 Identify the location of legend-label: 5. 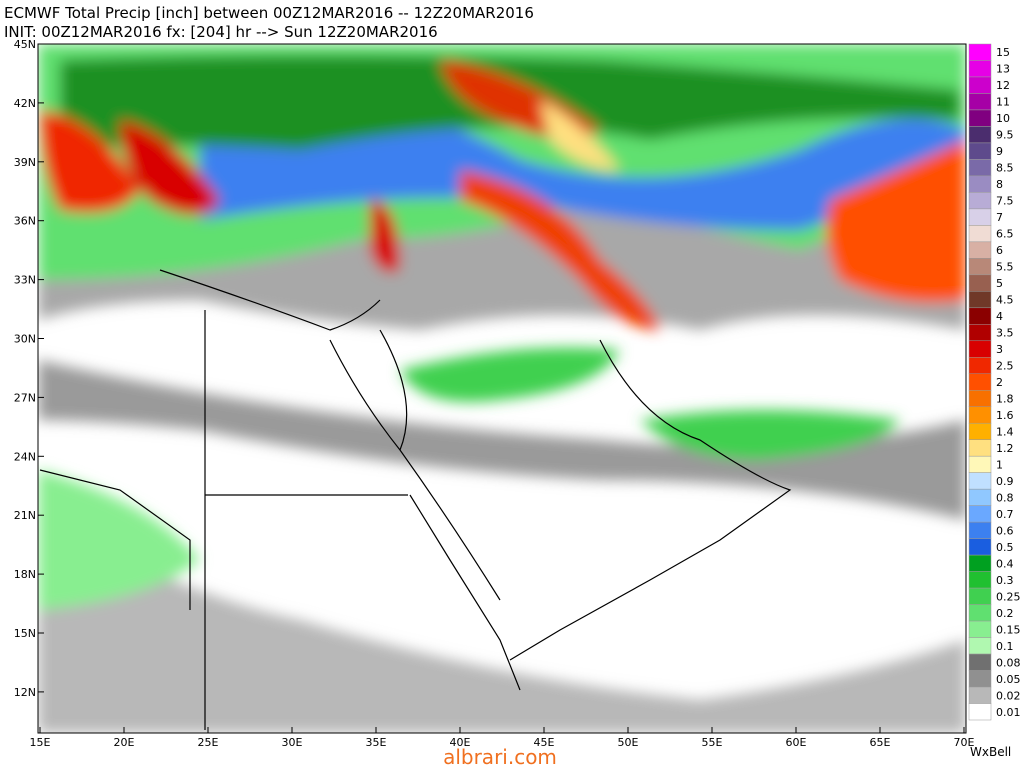
(999, 283).